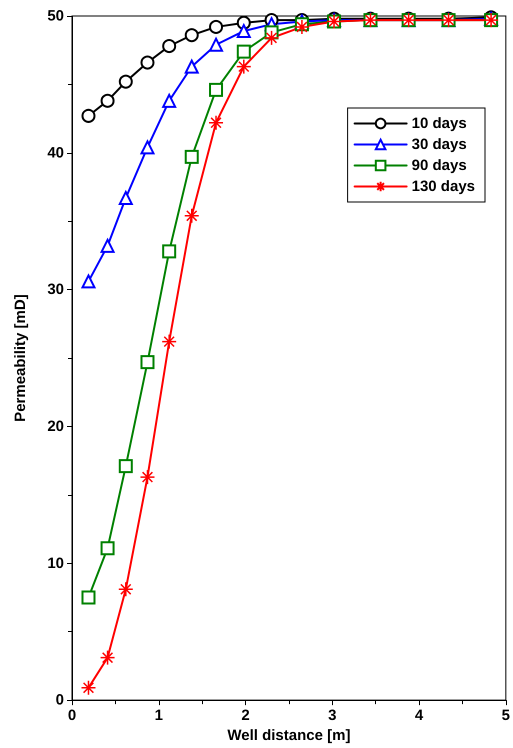 This screenshot has width=513, height=748. What do you see at coordinates (506, 715) in the screenshot?
I see `x-tick-label: 5` at bounding box center [506, 715].